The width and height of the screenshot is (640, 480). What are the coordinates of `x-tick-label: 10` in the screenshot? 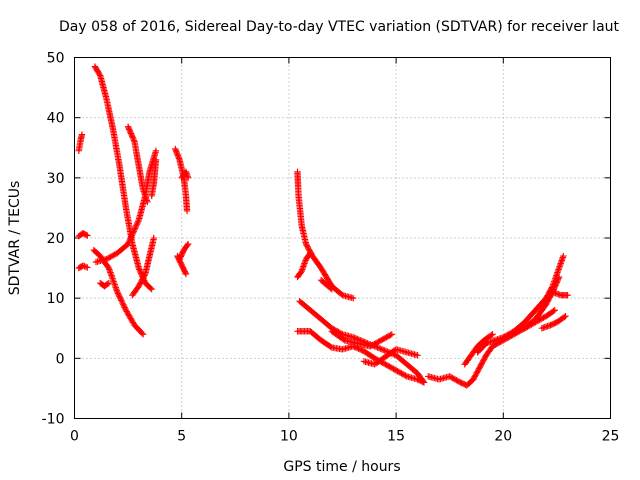 It's located at (289, 437).